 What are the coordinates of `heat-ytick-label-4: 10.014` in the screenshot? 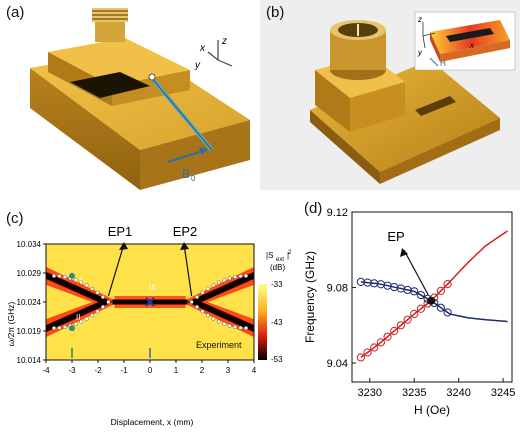 It's located at (29, 360).